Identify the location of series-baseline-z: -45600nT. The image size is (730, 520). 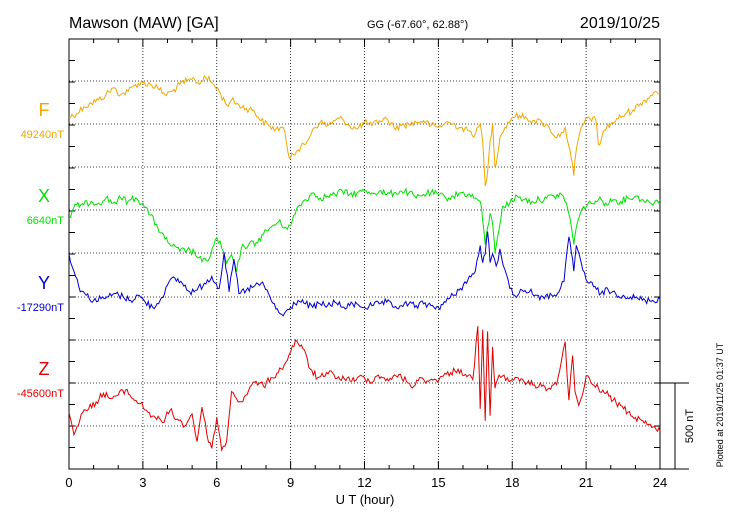
(40, 394).